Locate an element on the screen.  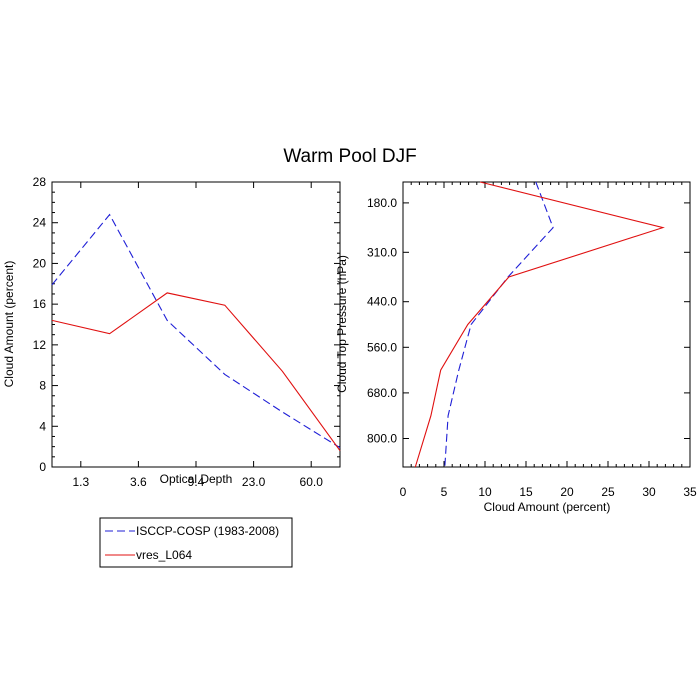
legend-label-obs: ISCCP-COSP (1983-2008) is located at coordinates (207, 531).